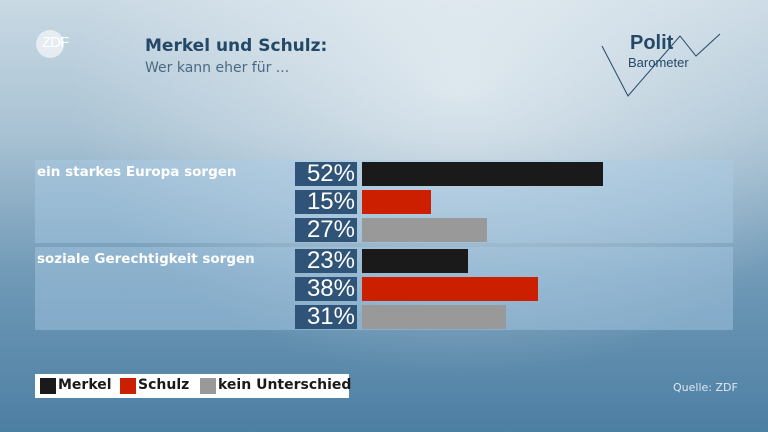 The width and height of the screenshot is (768, 432). I want to click on value-label: 31%, so click(326, 317).